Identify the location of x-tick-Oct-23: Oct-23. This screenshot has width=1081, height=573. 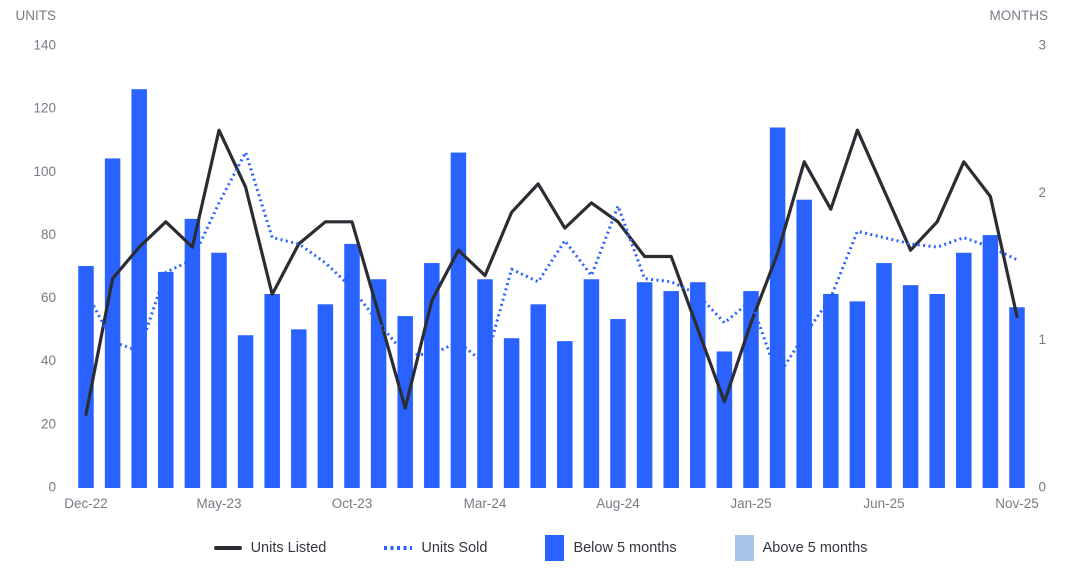
(352, 503).